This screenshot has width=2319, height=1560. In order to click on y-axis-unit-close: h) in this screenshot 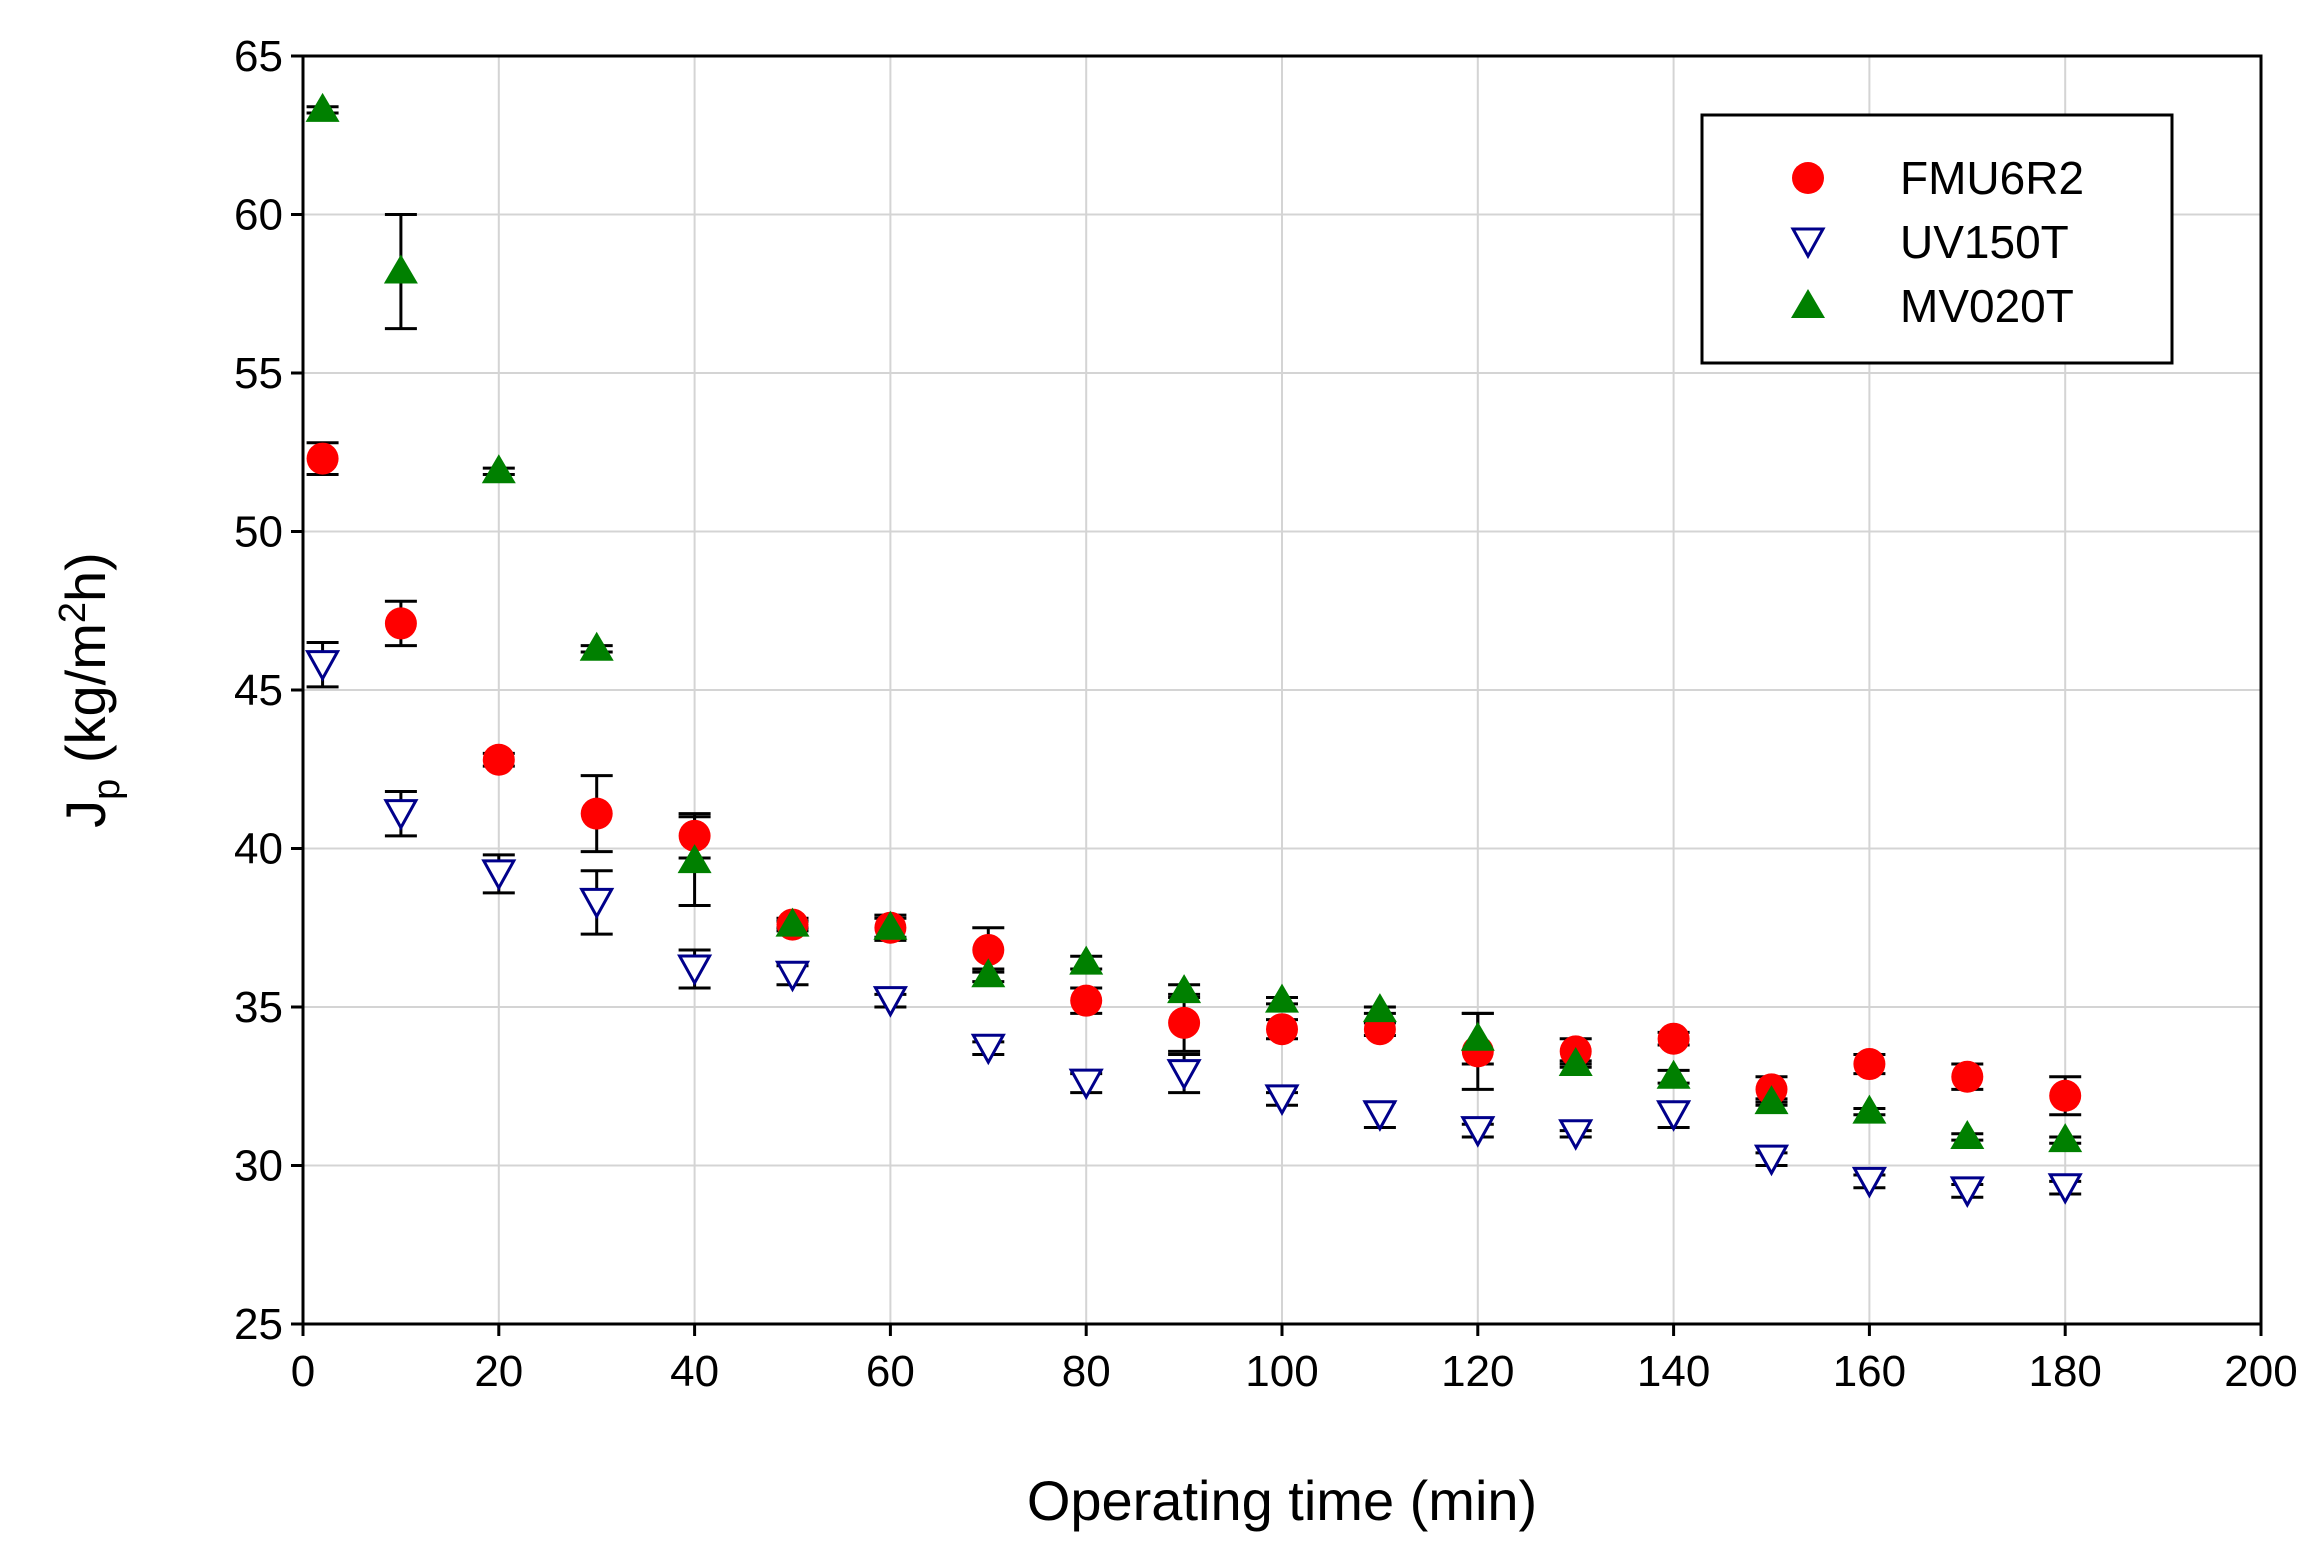, I will do `click(85, 577)`.